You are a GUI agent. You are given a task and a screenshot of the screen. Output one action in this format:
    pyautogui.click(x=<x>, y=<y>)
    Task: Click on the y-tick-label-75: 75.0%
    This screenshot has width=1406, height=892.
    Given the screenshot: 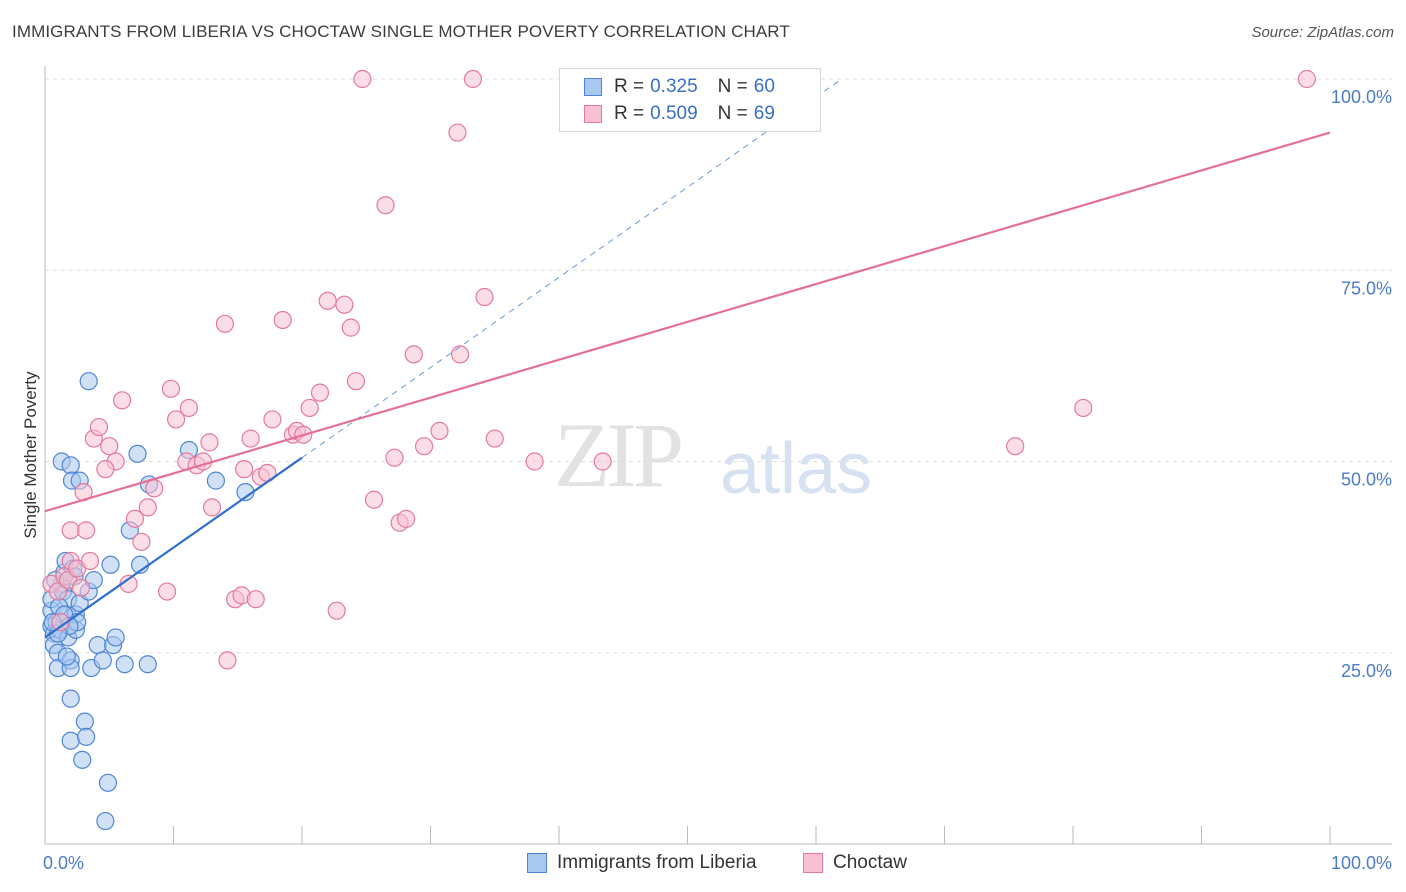 What is the action you would take?
    pyautogui.click(x=1366, y=288)
    